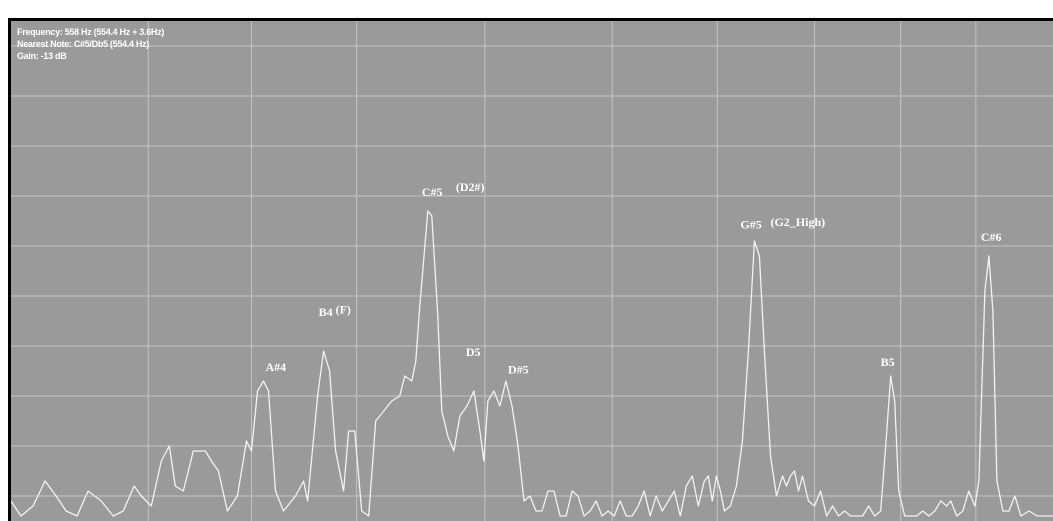 Image resolution: width=1053 pixels, height=521 pixels. Describe the element at coordinates (91, 32) in the screenshot. I see `frequency-readout: Frequency: 558 Hz (554.4 Hz + 3.6Hz)` at that location.